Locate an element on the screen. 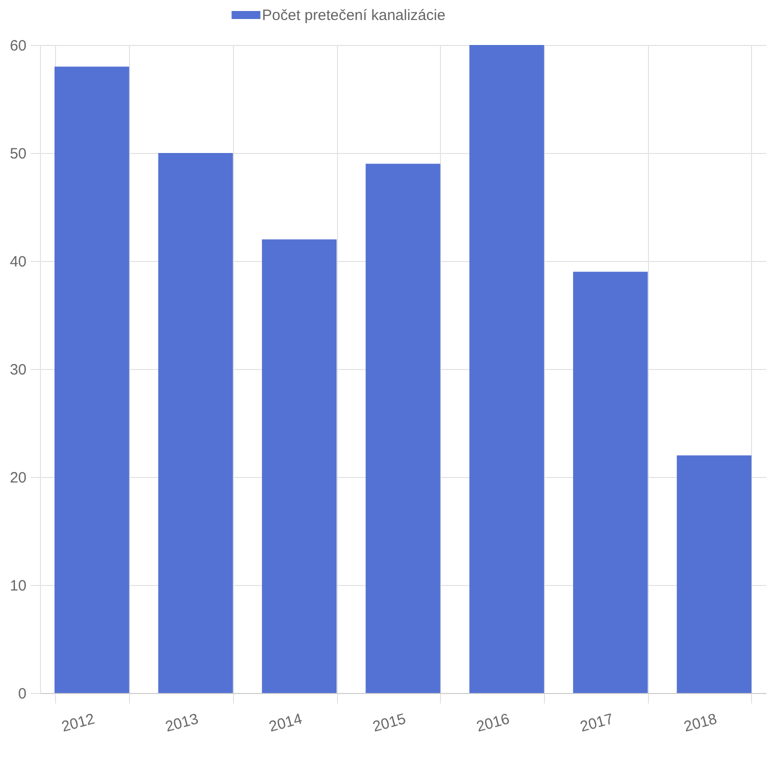 This screenshot has height=768, width=768. y-tick-label: 40 is located at coordinates (18, 262).